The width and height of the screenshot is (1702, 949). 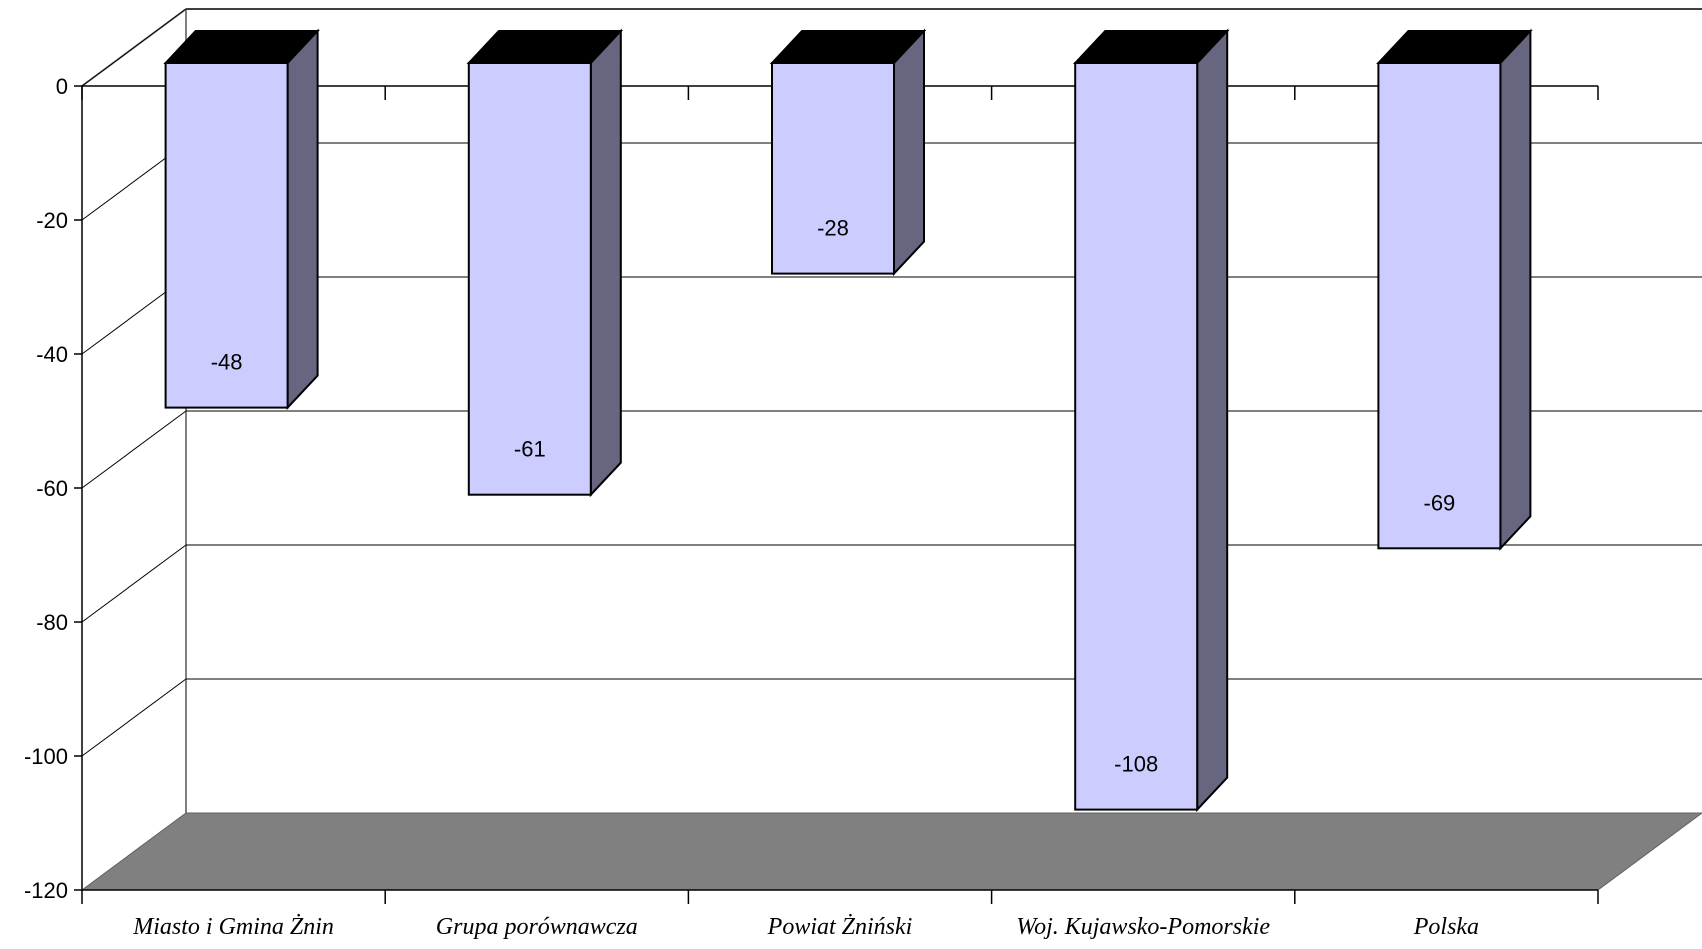 I want to click on category-label: Miasto i Gmina Żnin, so click(x=233, y=927).